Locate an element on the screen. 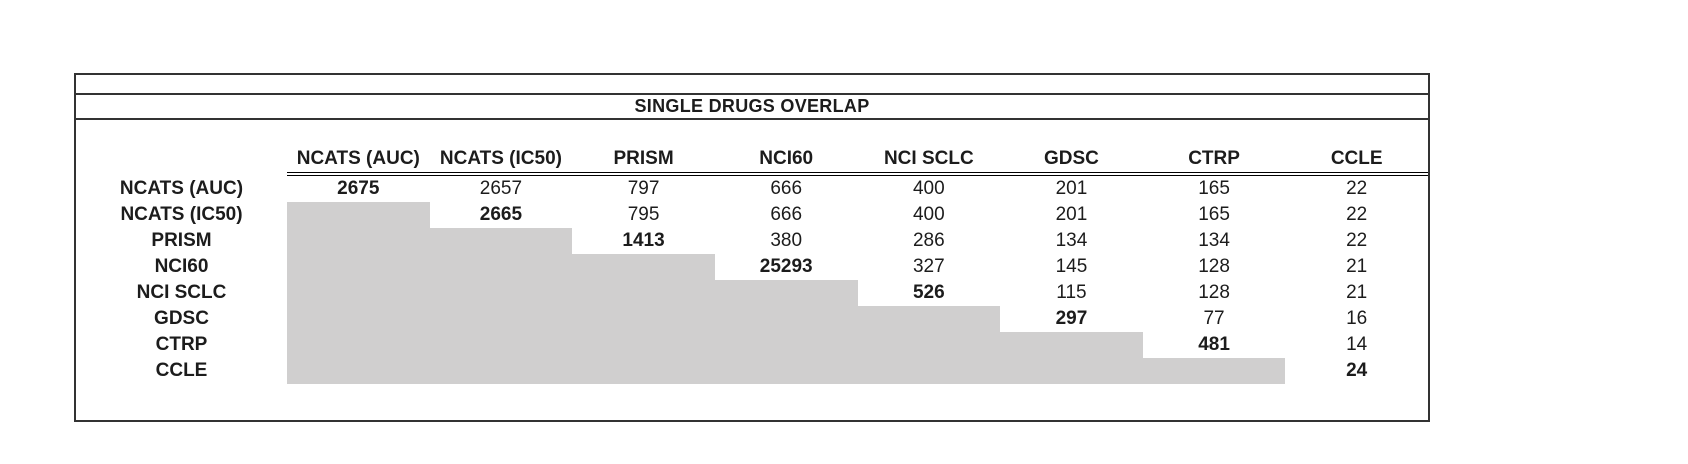 This screenshot has height=464, width=1688. diagonal-value-cell: 24 is located at coordinates (1357, 370).